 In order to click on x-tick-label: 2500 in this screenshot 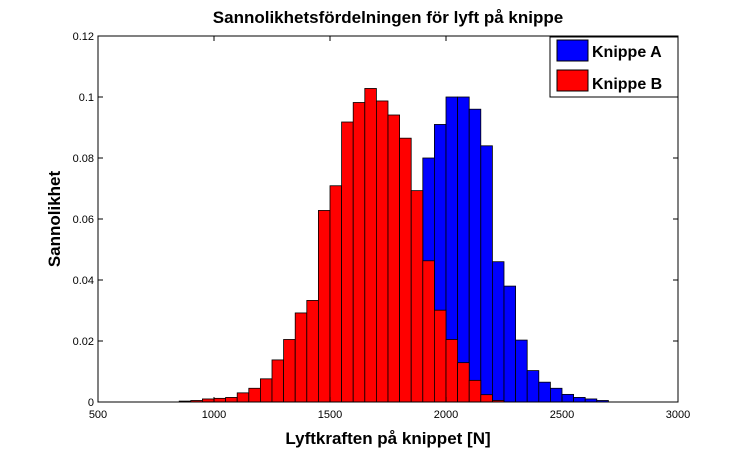, I will do `click(562, 415)`.